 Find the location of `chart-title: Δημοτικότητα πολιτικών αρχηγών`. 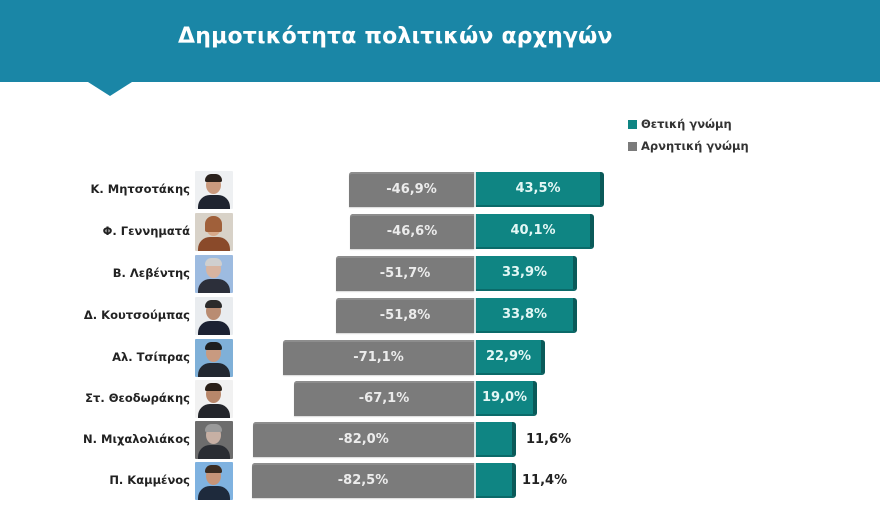

chart-title: Δημοτικότητα πολιτικών αρχηγών is located at coordinates (395, 36).